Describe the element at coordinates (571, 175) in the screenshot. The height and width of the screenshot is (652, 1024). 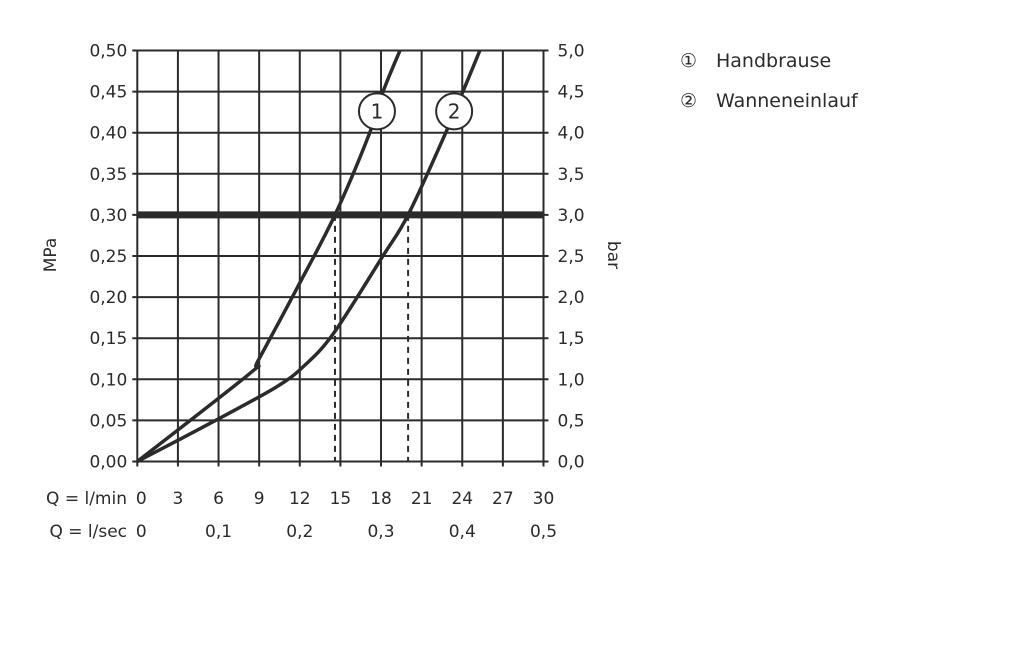
I see `y-tick-label-right: 3,5` at that location.